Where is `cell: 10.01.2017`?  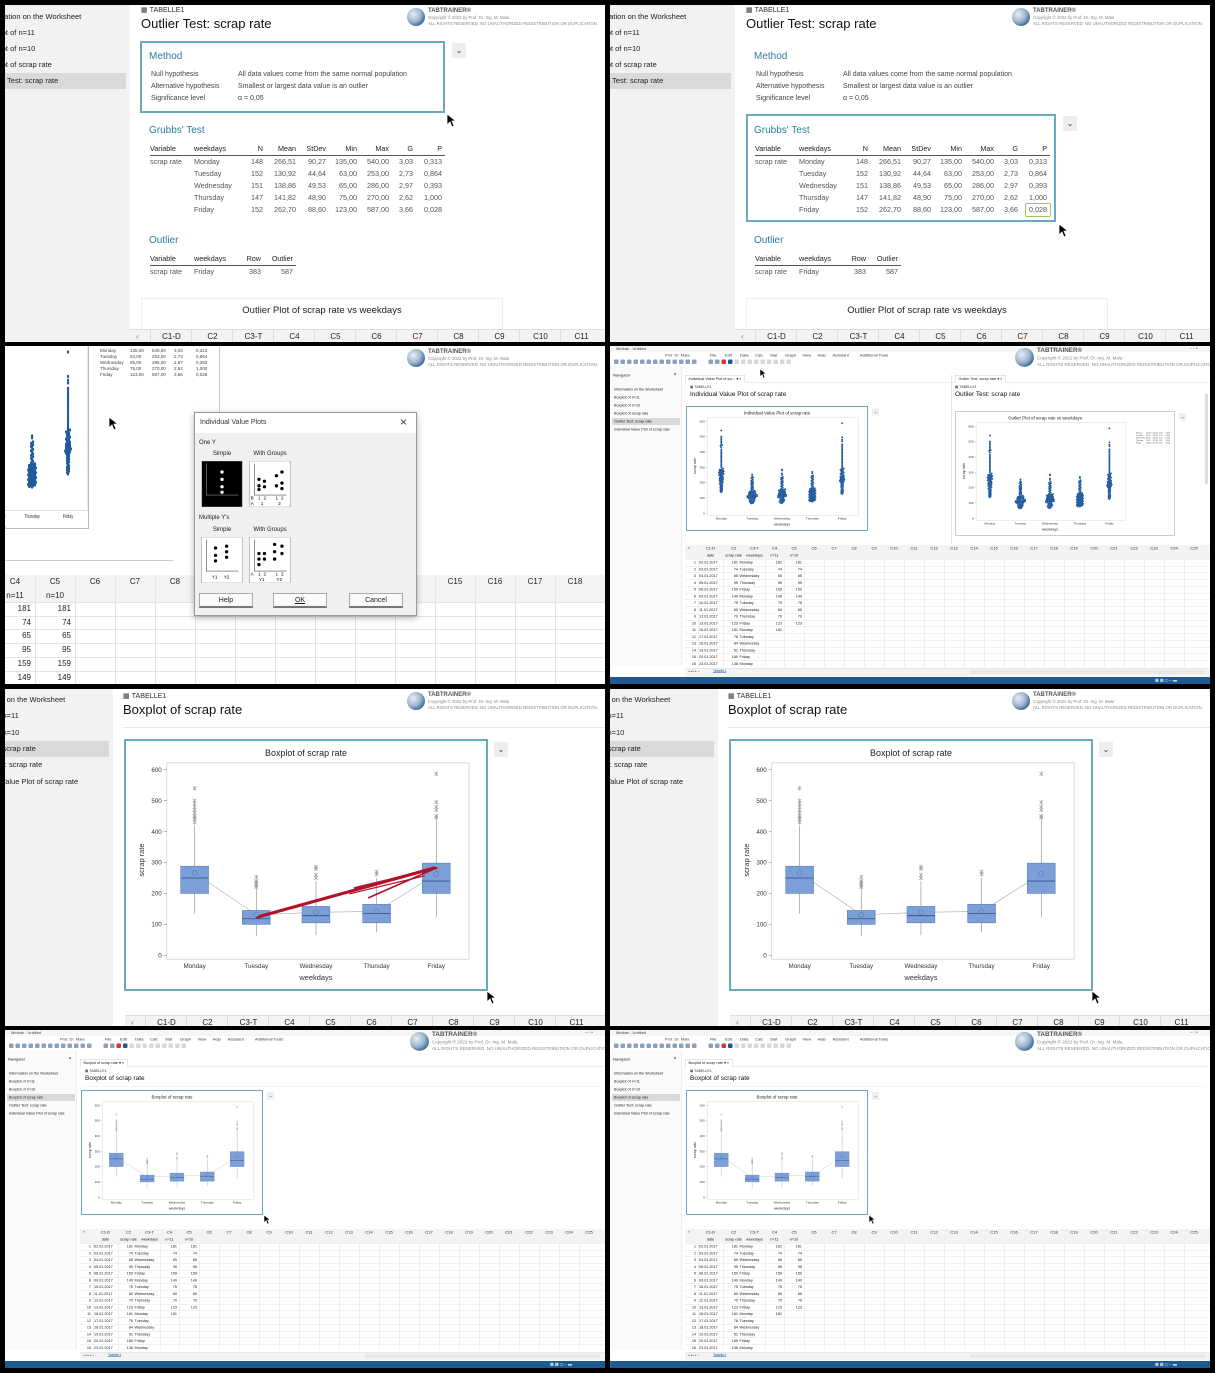 cell: 10.01.2017 is located at coordinates (103, 1287).